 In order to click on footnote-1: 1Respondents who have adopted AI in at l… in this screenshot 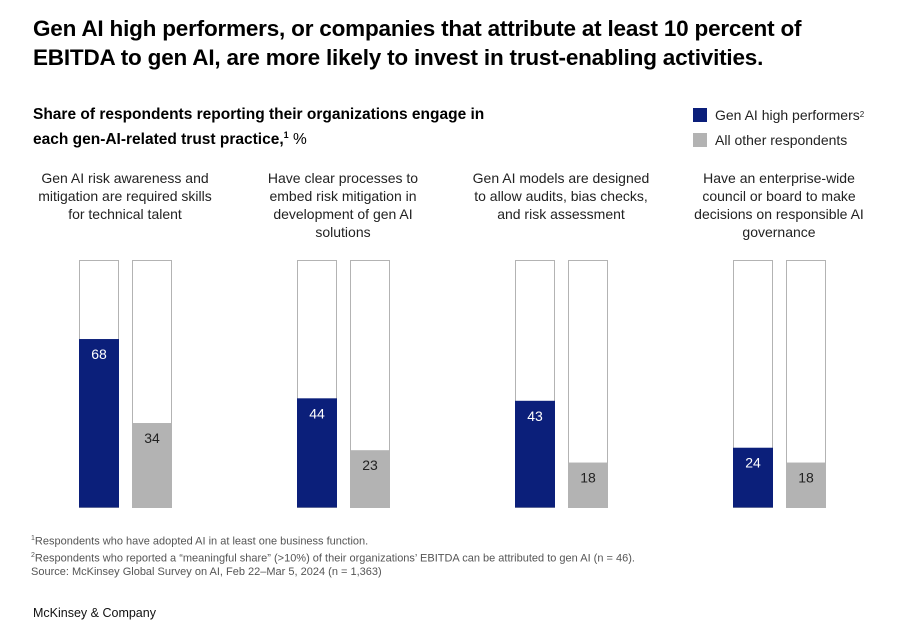, I will do `click(200, 541)`.